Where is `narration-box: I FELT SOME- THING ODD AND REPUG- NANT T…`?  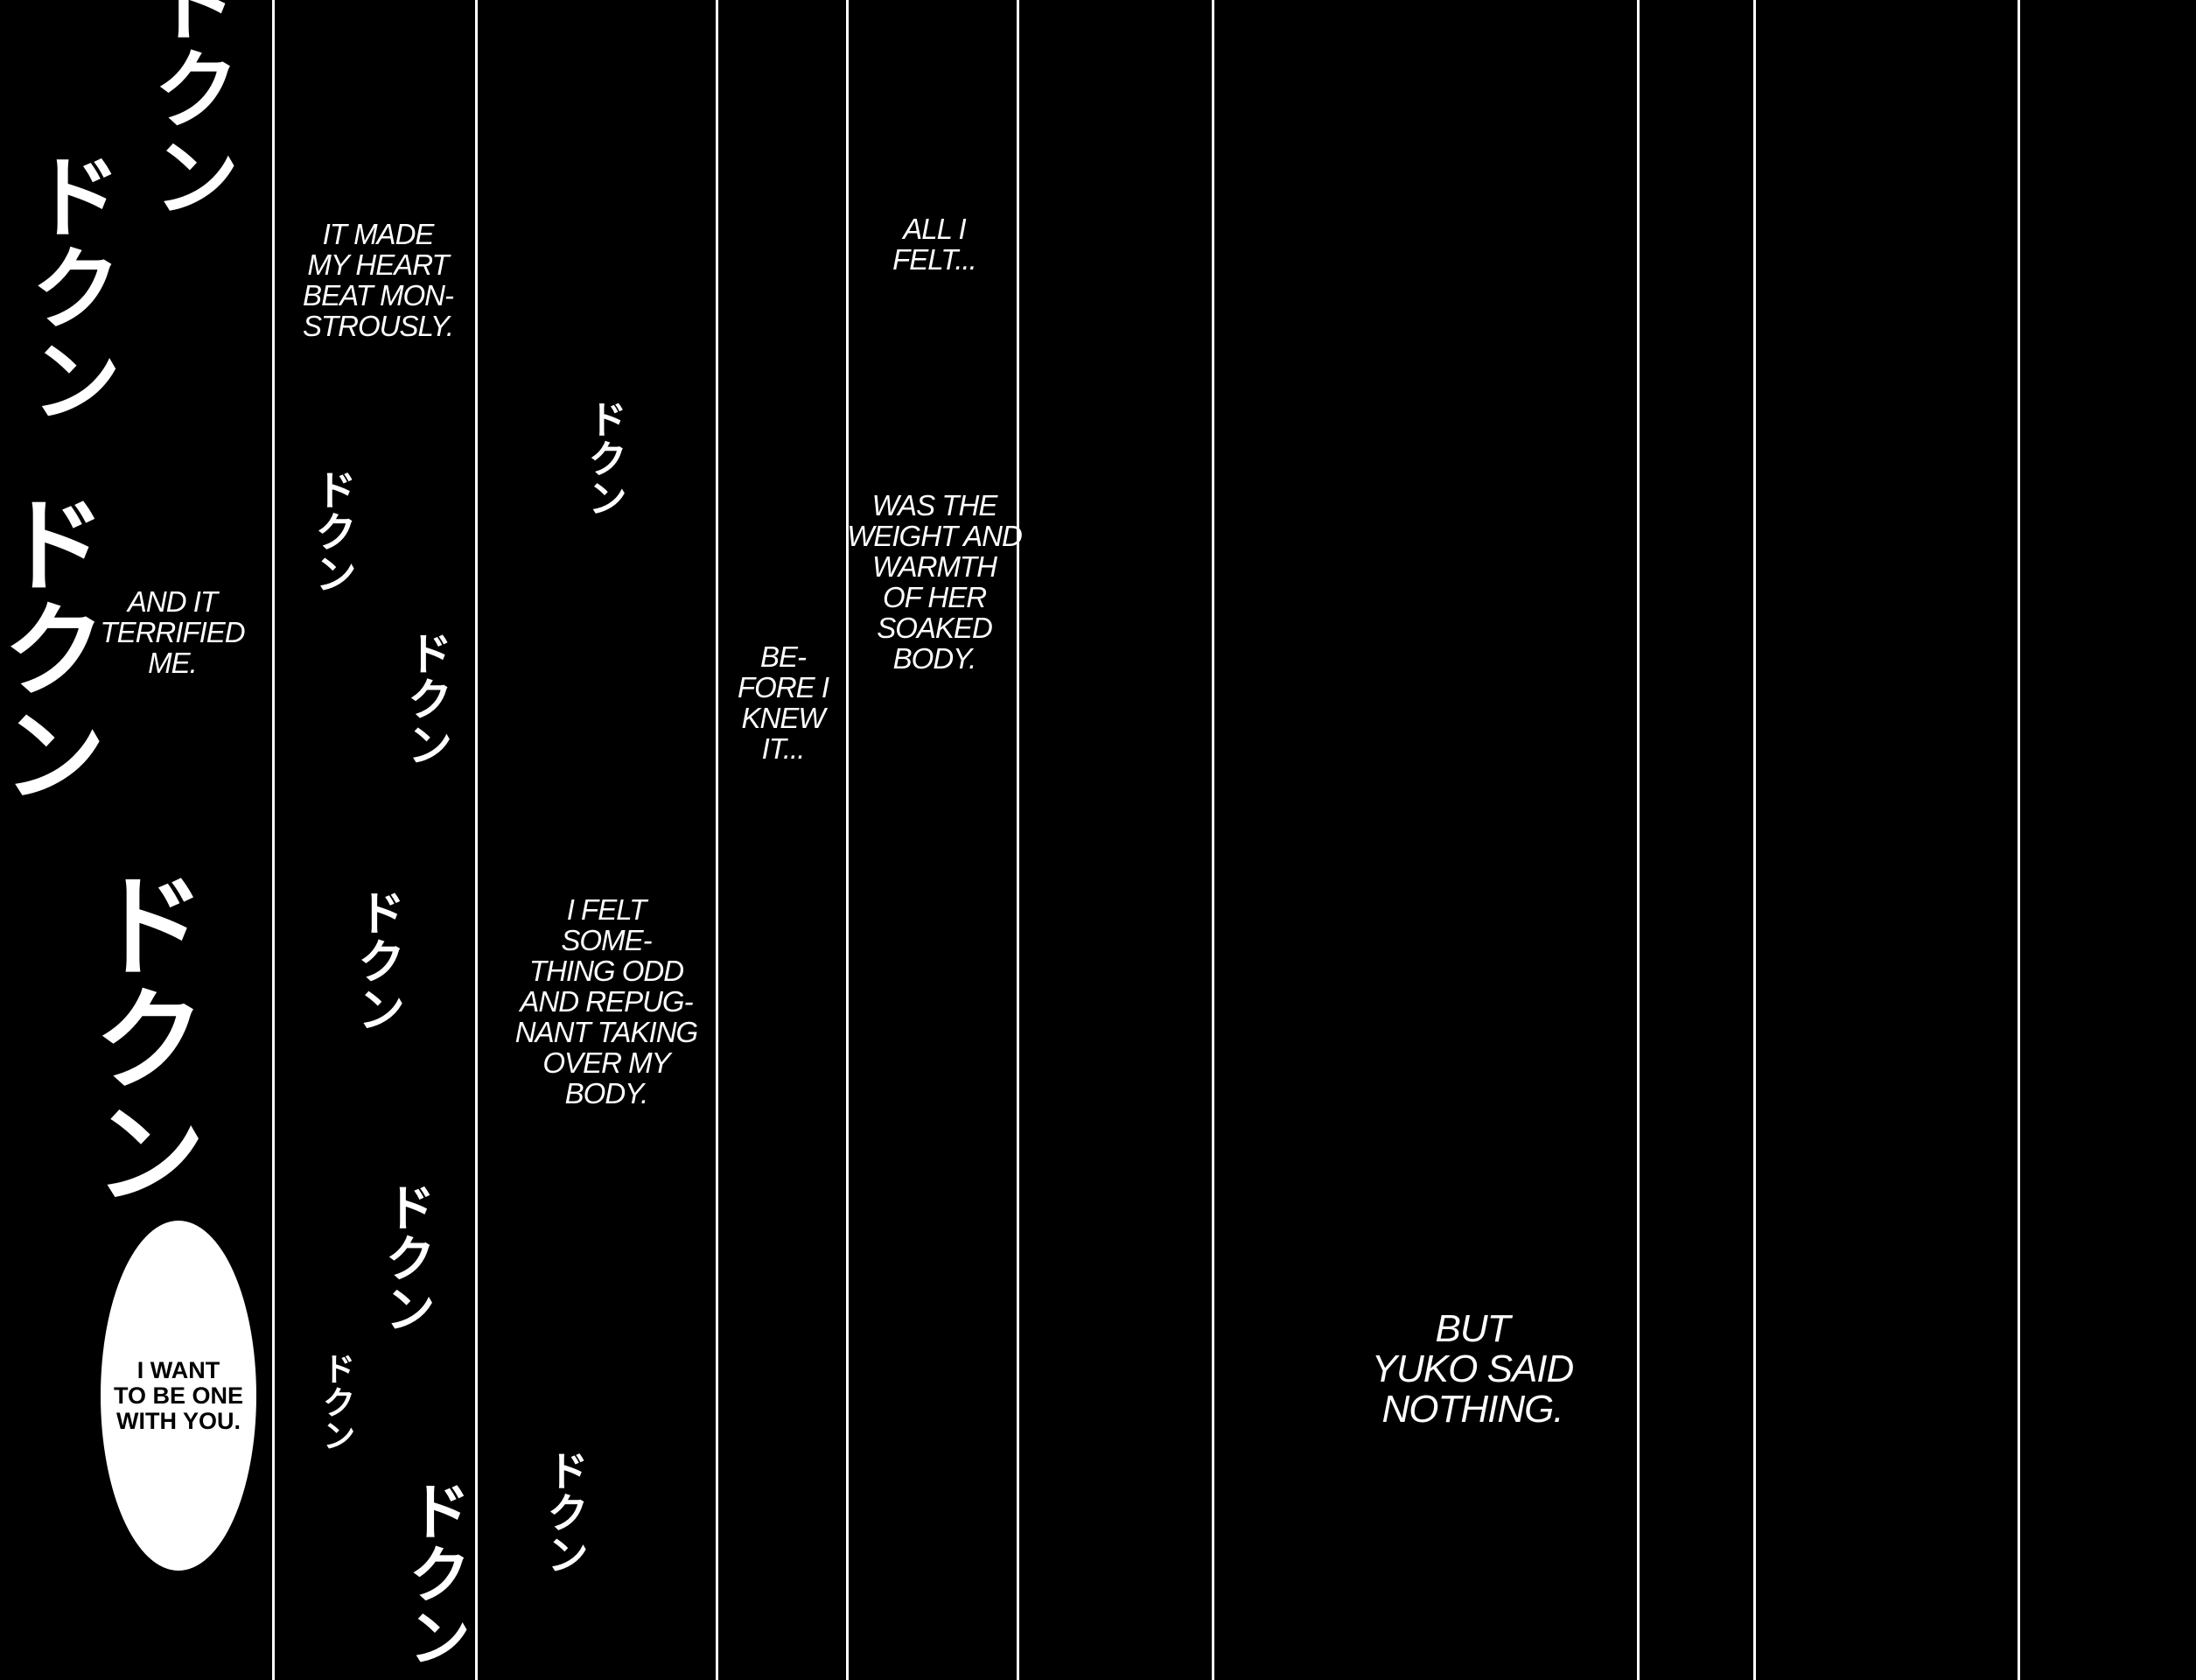 narration-box: I FELT SOME- THING ODD AND REPUG- NANT T… is located at coordinates (606, 1001).